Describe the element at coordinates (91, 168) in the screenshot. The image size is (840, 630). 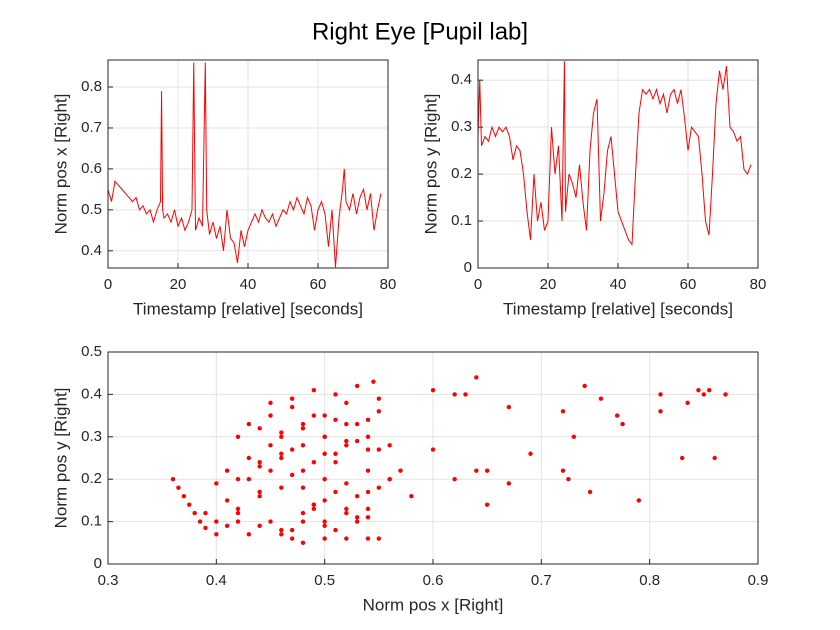
I see `y-tick-label: 0.6` at that location.